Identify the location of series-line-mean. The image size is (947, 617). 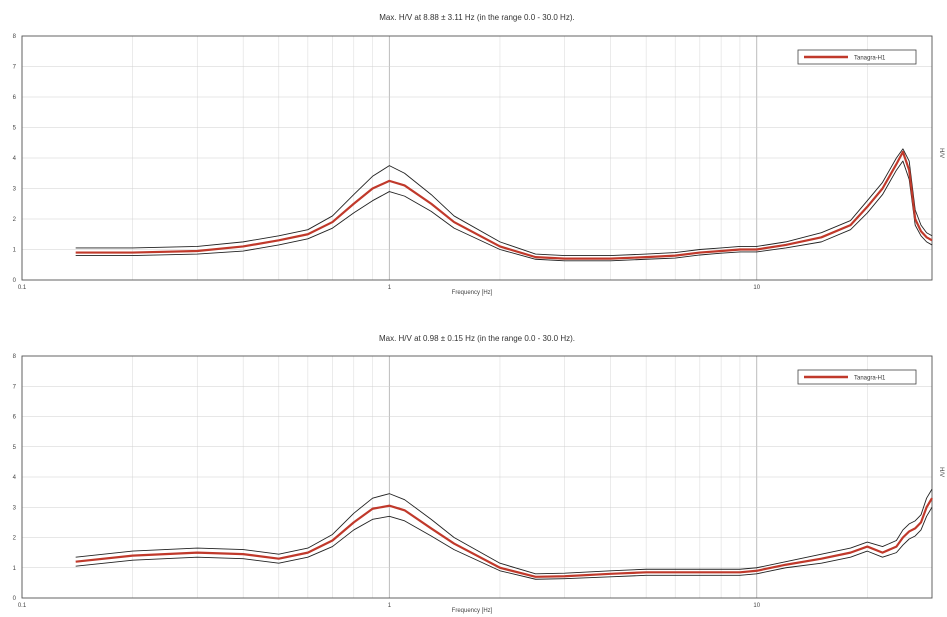
(504, 537).